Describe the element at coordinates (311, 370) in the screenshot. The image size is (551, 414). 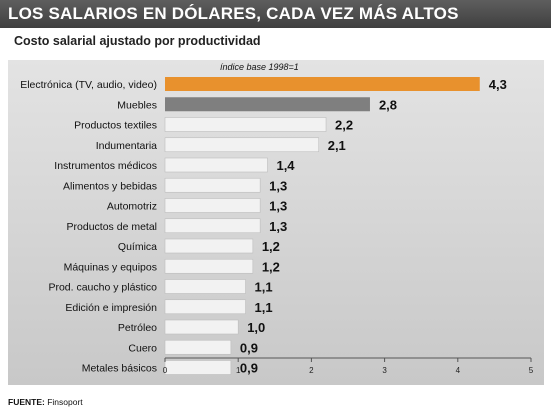
I see `x-tick-label: 2` at that location.